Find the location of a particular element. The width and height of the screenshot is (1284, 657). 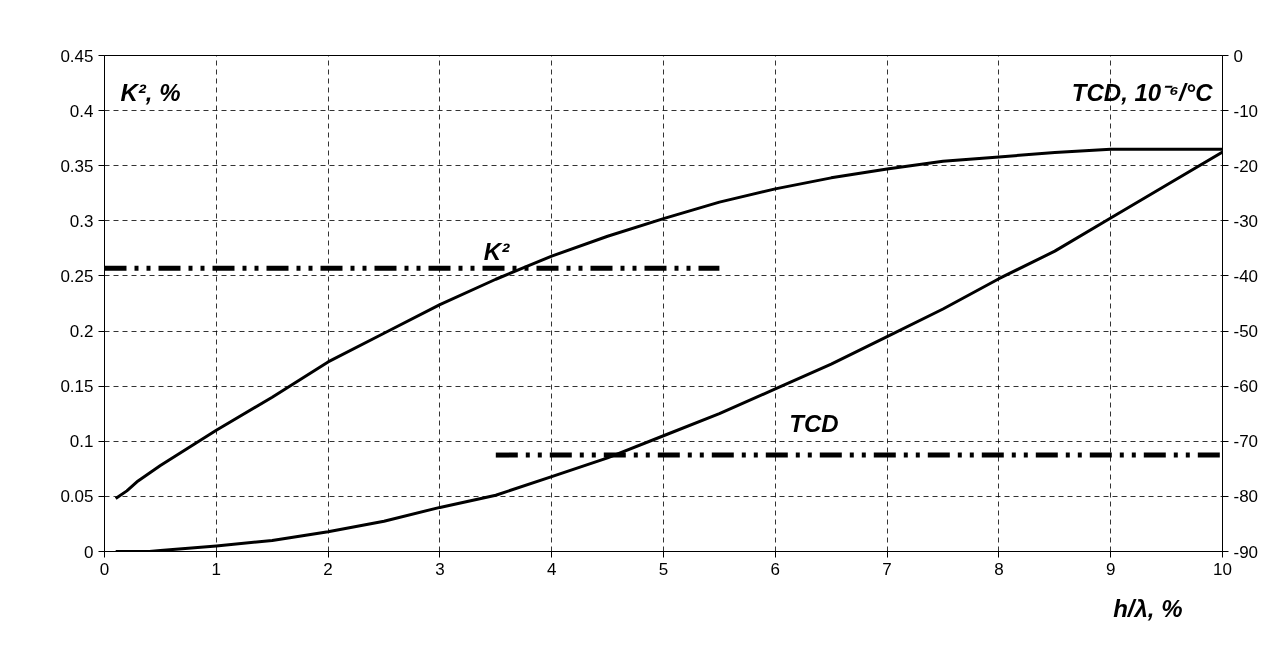

y-tick-label: 0.35 is located at coordinates (77, 166).